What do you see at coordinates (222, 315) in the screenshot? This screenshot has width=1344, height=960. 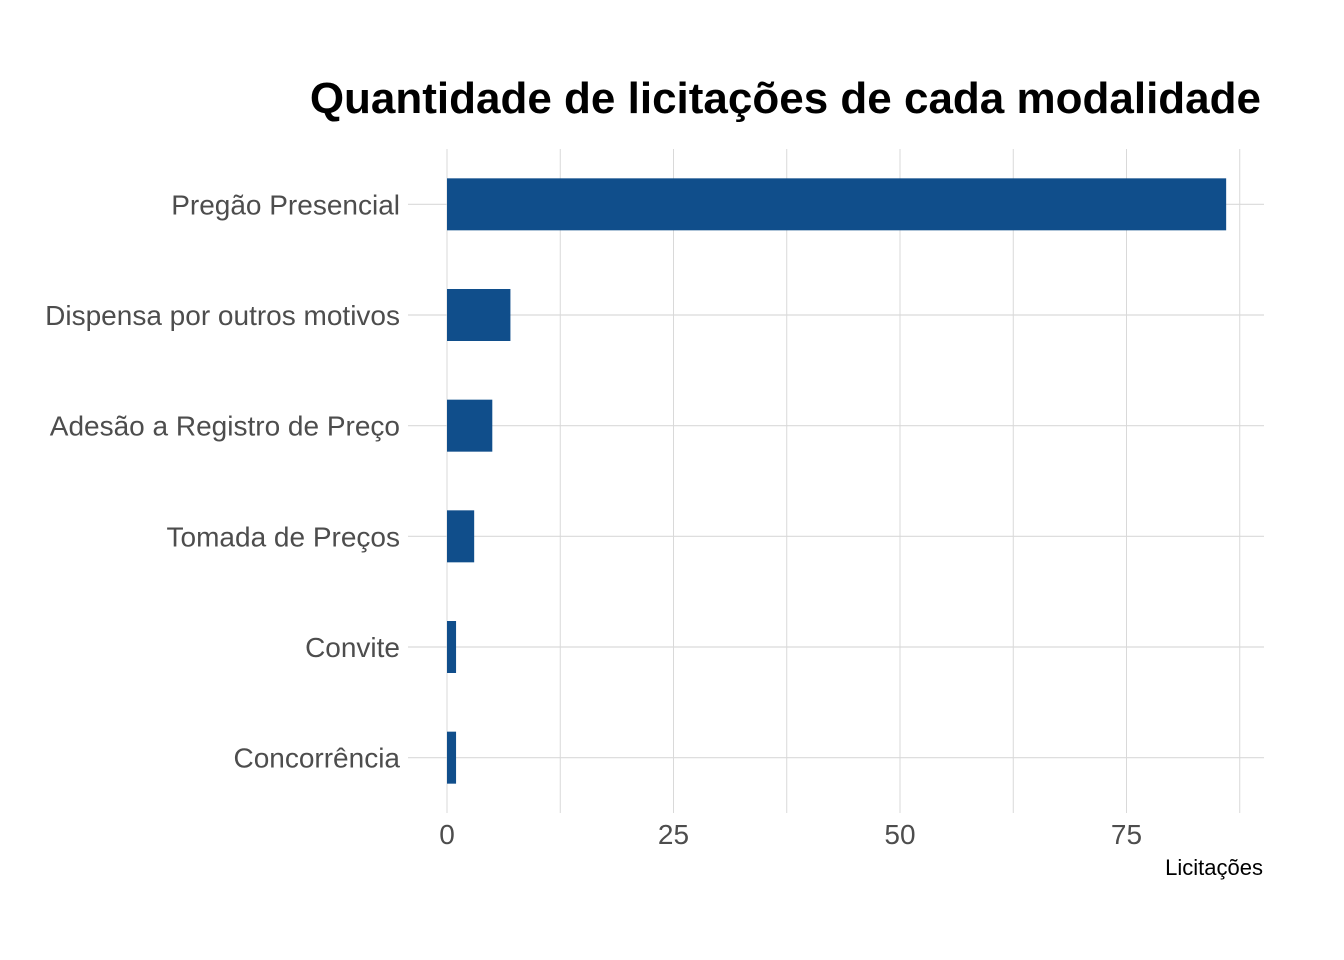 I see `category-label: Dispensa por outros motivos` at bounding box center [222, 315].